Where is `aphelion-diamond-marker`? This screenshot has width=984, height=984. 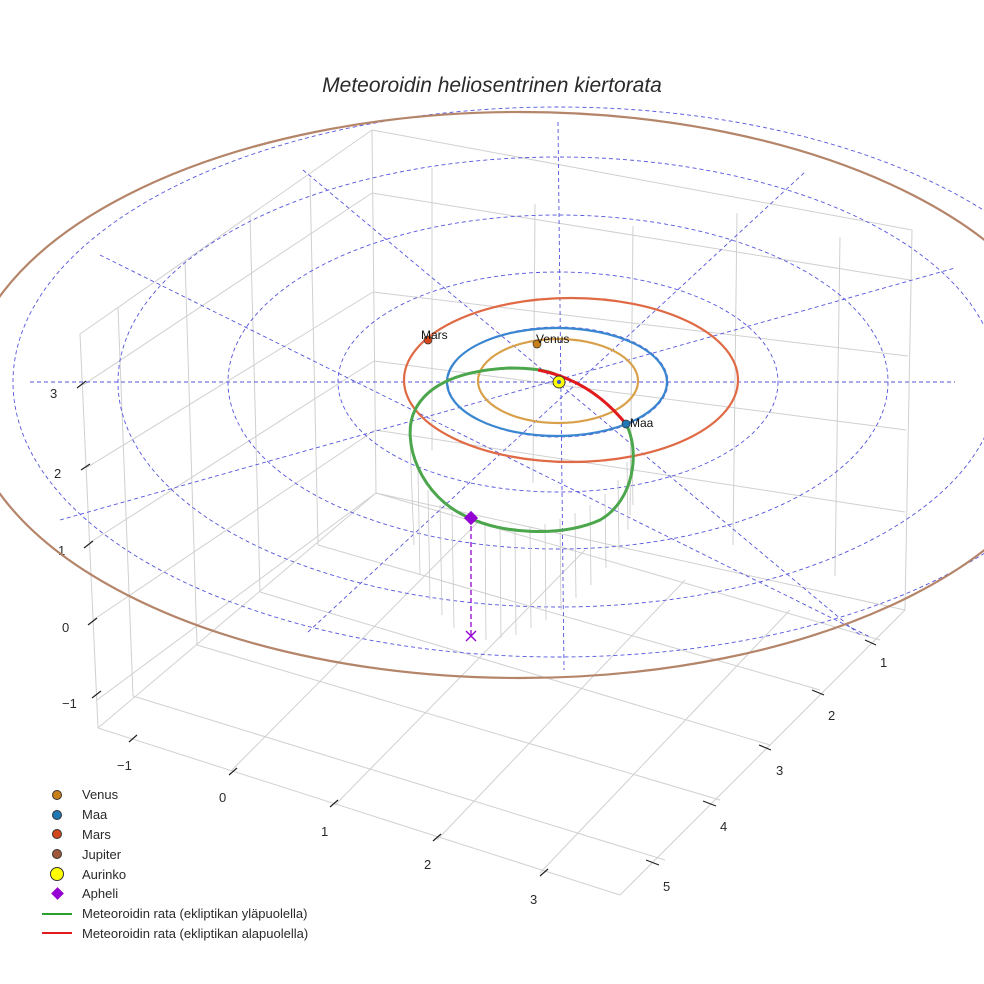 aphelion-diamond-marker is located at coordinates (471, 518).